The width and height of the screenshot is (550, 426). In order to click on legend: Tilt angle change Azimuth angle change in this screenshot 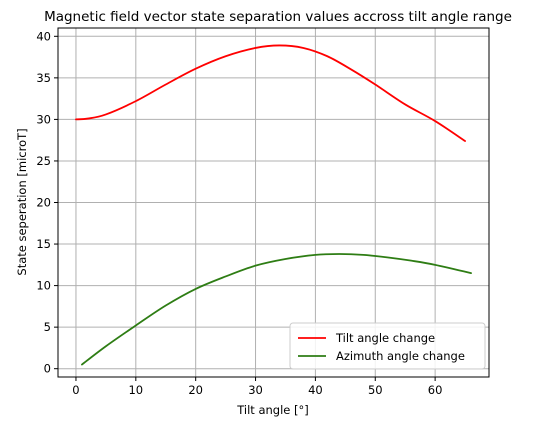, I will do `click(387, 346)`.